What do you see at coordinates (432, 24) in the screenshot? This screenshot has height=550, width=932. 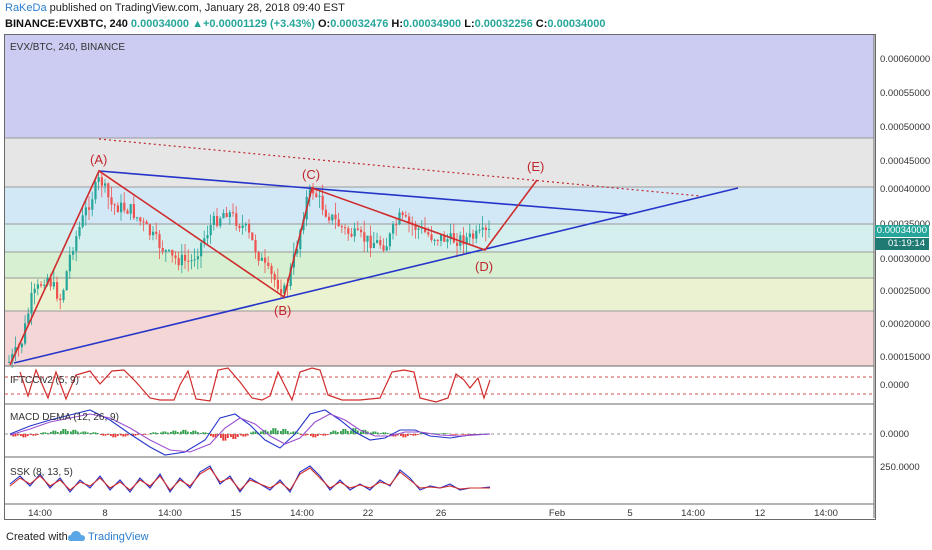 I see `high-value: 0.00034900` at bounding box center [432, 24].